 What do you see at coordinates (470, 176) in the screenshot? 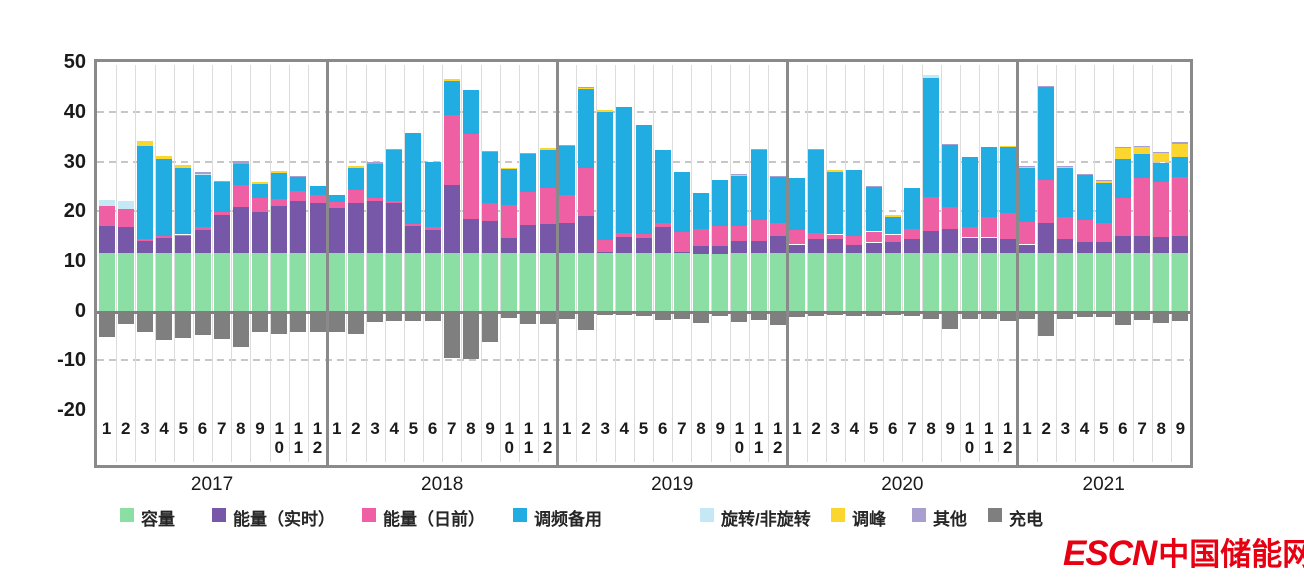
I see `bar-2018-8-energy_da` at bounding box center [470, 176].